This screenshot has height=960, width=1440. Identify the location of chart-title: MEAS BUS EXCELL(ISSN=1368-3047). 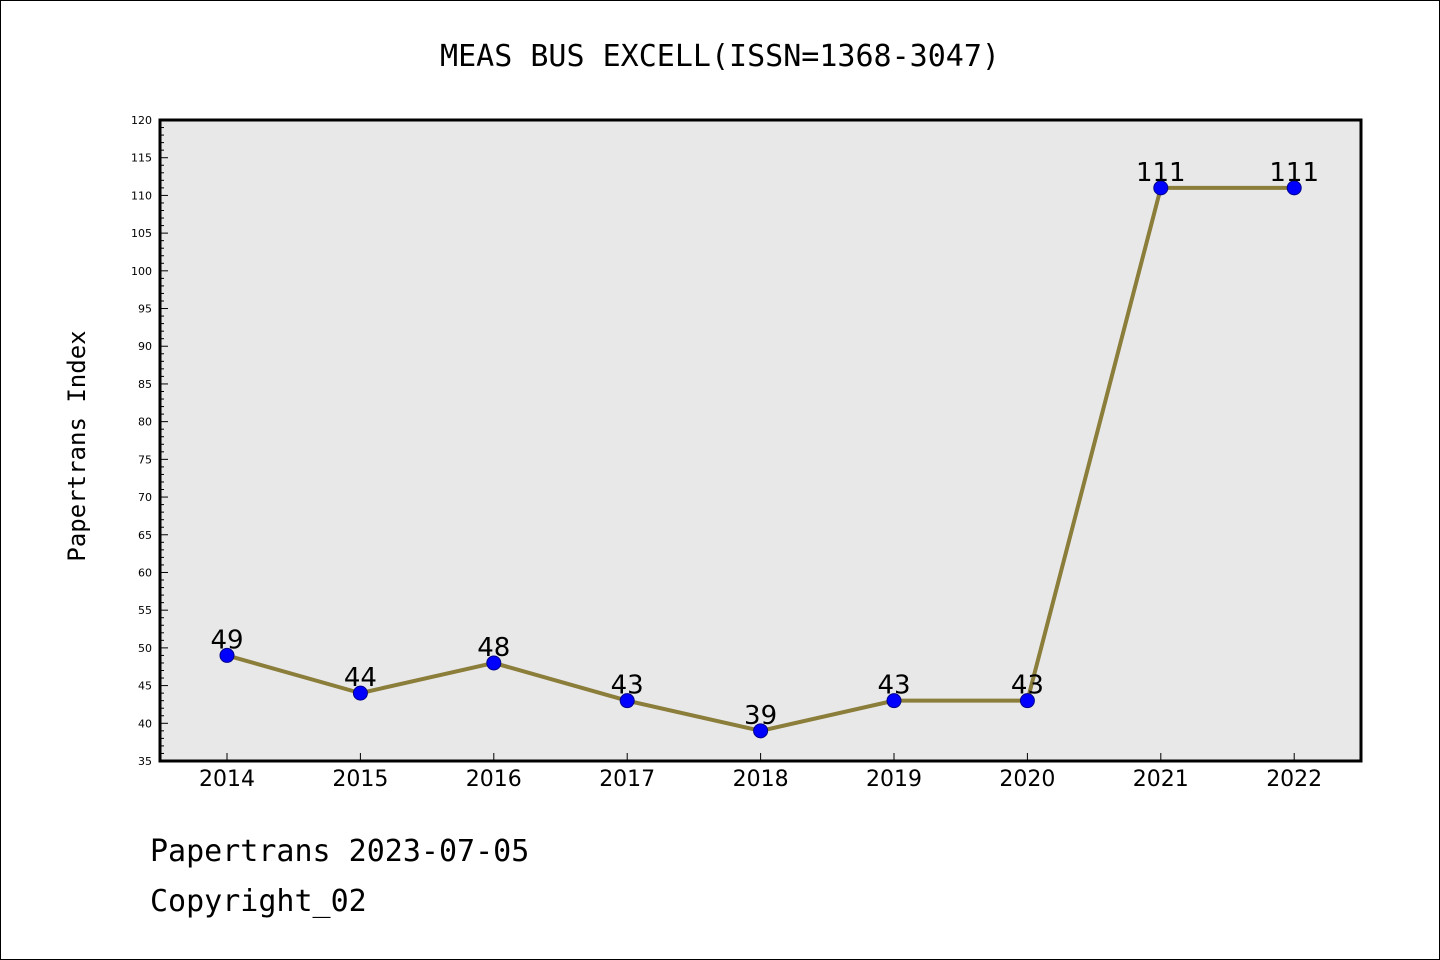
(720, 56).